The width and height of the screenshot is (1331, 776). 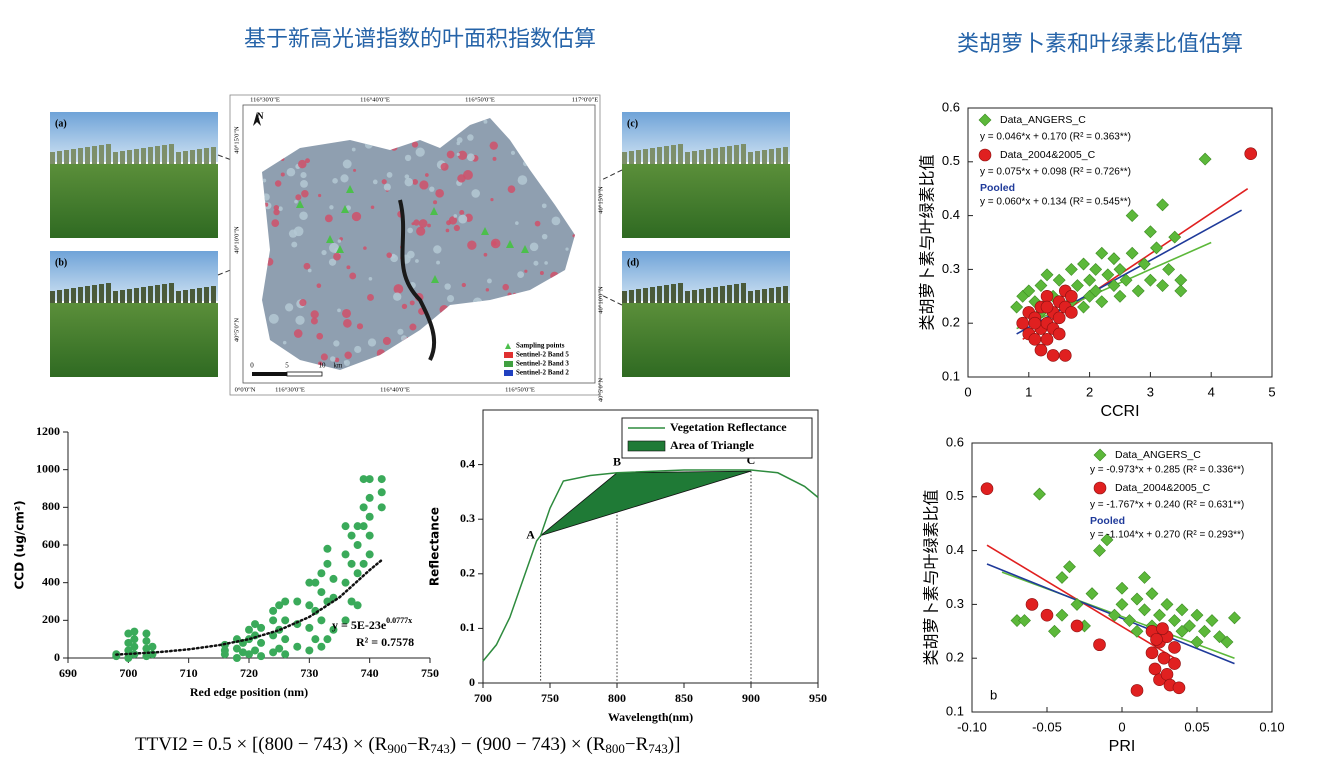 I want to click on sampling-point, so click(x=350, y=189).